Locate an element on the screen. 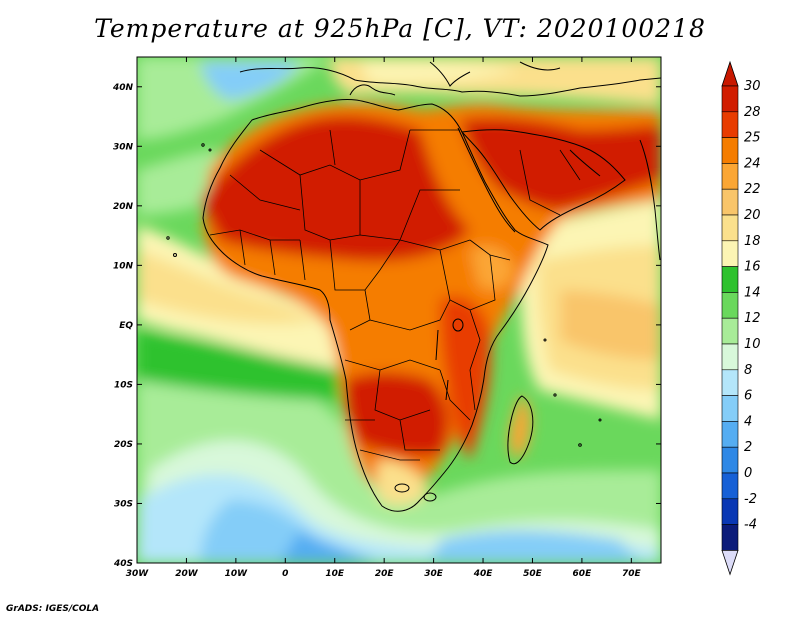 The height and width of the screenshot is (618, 800). colorbar-level-label: 6 is located at coordinates (748, 396).